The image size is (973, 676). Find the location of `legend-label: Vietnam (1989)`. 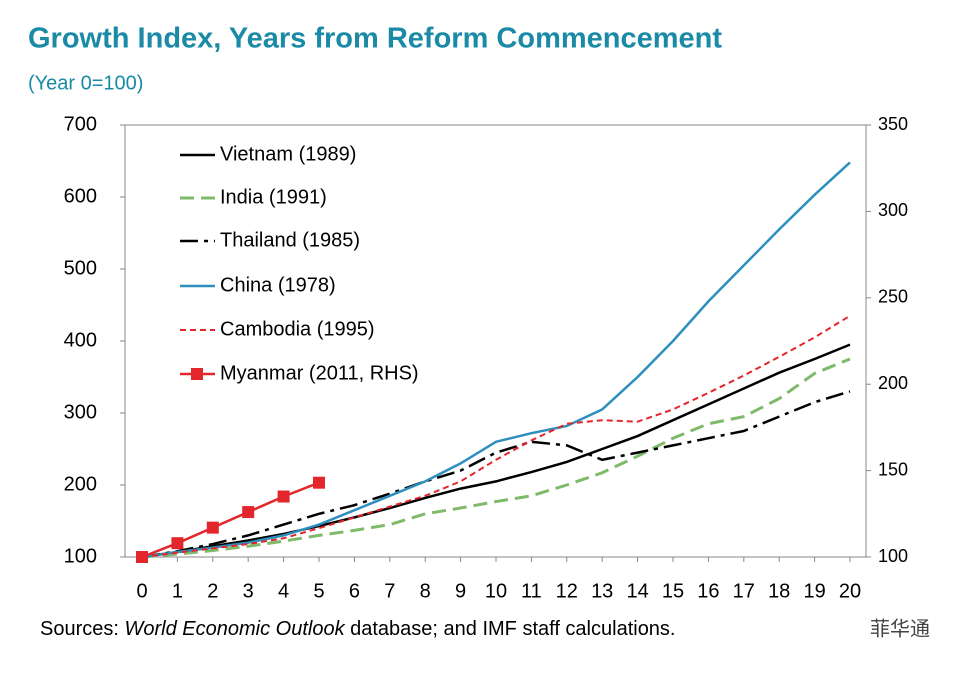

legend-label: Vietnam (1989) is located at coordinates (288, 154).